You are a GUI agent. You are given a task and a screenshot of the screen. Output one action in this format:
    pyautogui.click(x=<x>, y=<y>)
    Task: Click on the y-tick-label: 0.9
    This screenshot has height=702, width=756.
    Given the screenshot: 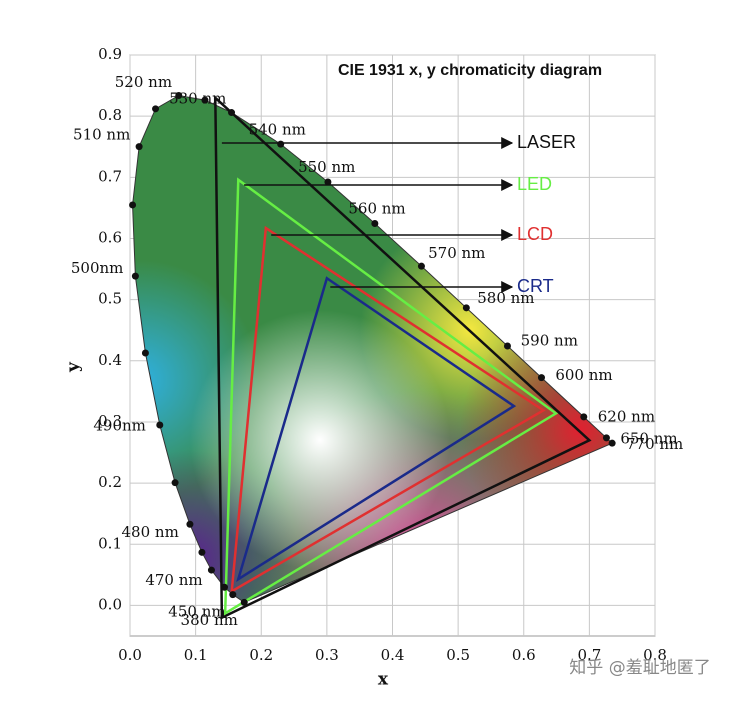 What is the action you would take?
    pyautogui.click(x=110, y=54)
    